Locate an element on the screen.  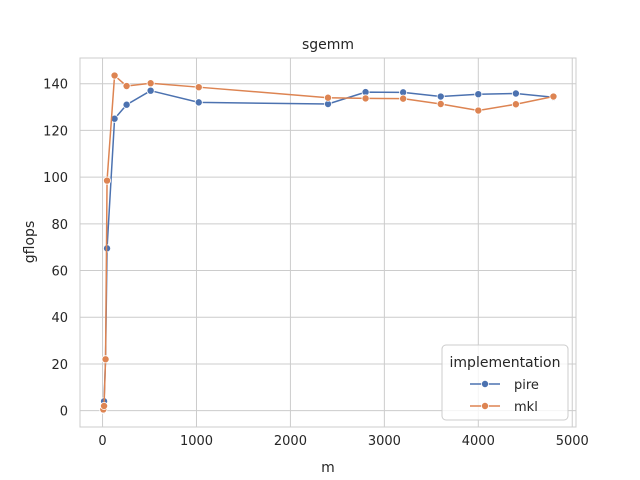
x-tick-label: 2000 is located at coordinates (290, 441).